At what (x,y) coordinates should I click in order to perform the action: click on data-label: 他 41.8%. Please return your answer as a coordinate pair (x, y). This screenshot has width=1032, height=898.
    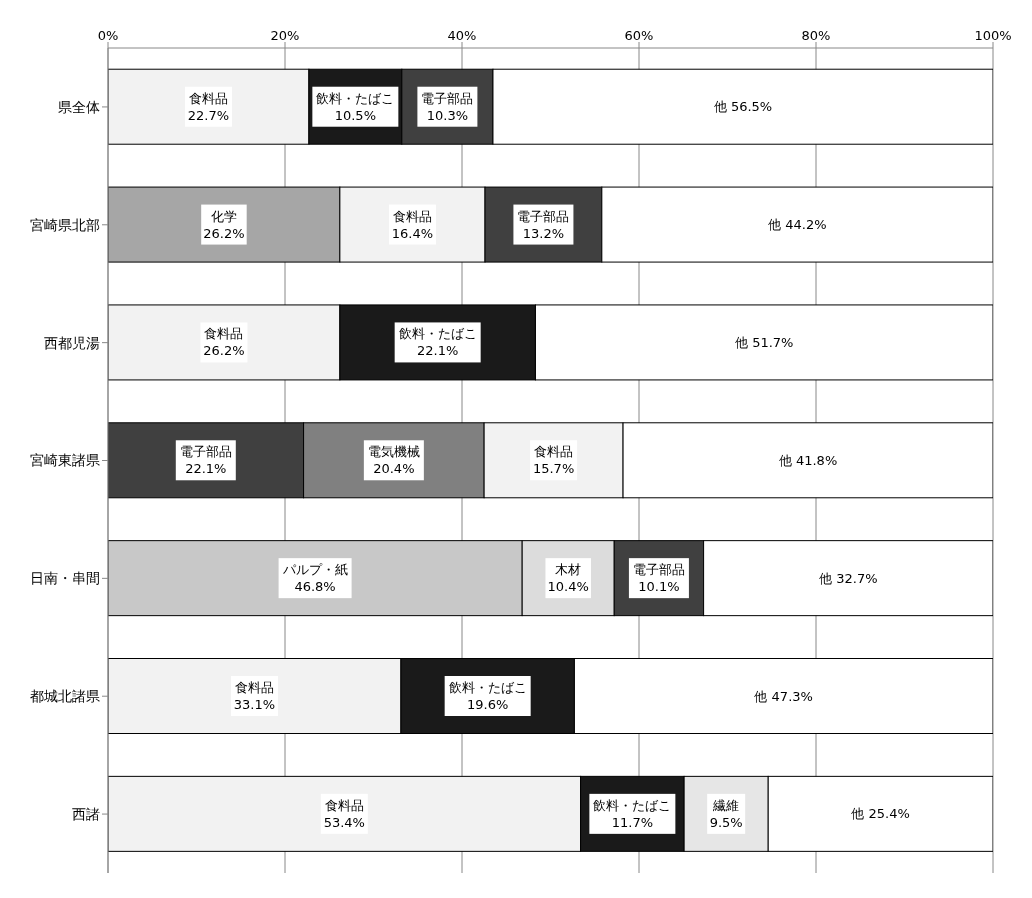
    Looking at the image, I should click on (808, 460).